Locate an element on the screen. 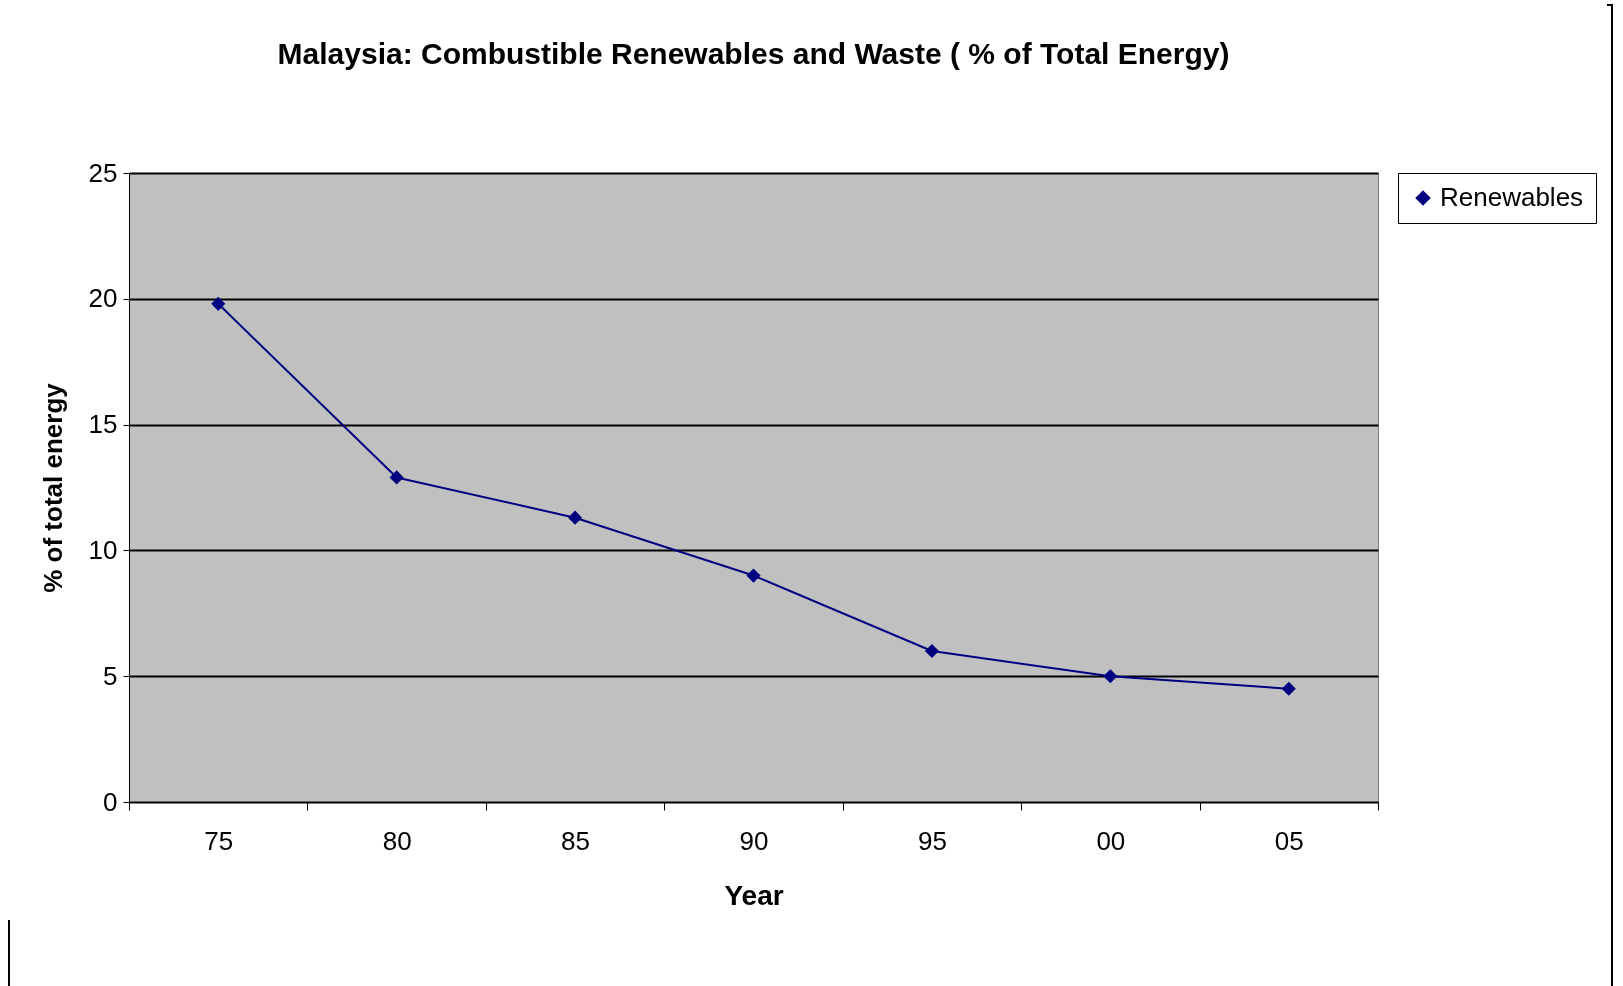 The width and height of the screenshot is (1623, 986). y-tick-label: 25 is located at coordinates (103, 172).